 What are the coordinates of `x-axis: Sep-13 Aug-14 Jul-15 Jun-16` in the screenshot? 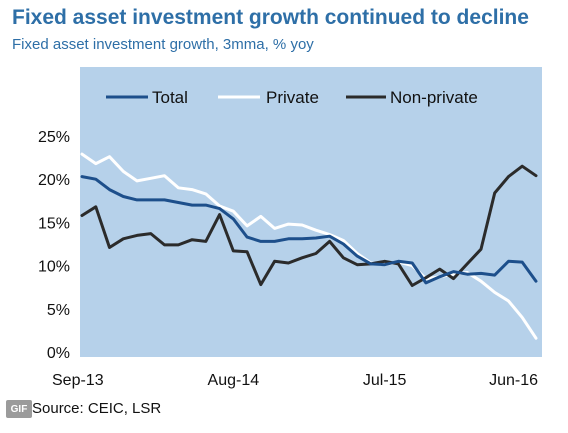 It's located at (295, 380).